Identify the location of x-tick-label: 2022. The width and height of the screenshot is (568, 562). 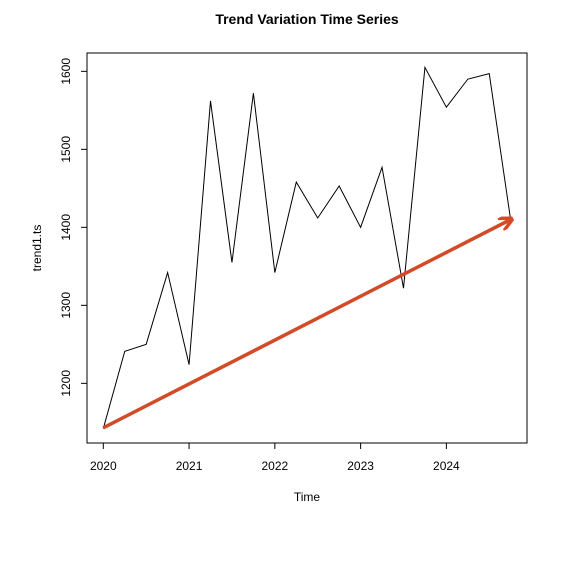
(274, 466).